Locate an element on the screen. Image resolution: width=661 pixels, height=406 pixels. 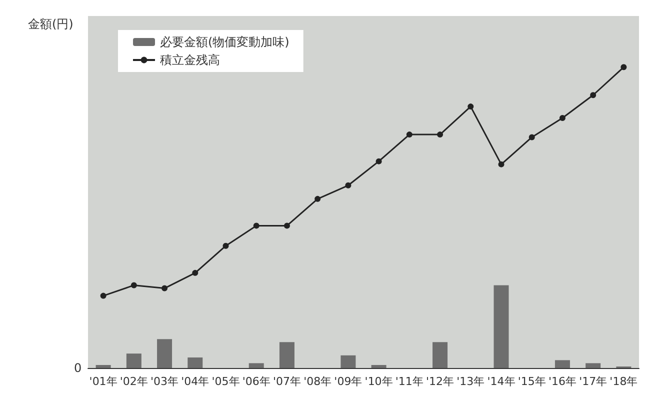
x-tick-label: '08年 is located at coordinates (318, 381).